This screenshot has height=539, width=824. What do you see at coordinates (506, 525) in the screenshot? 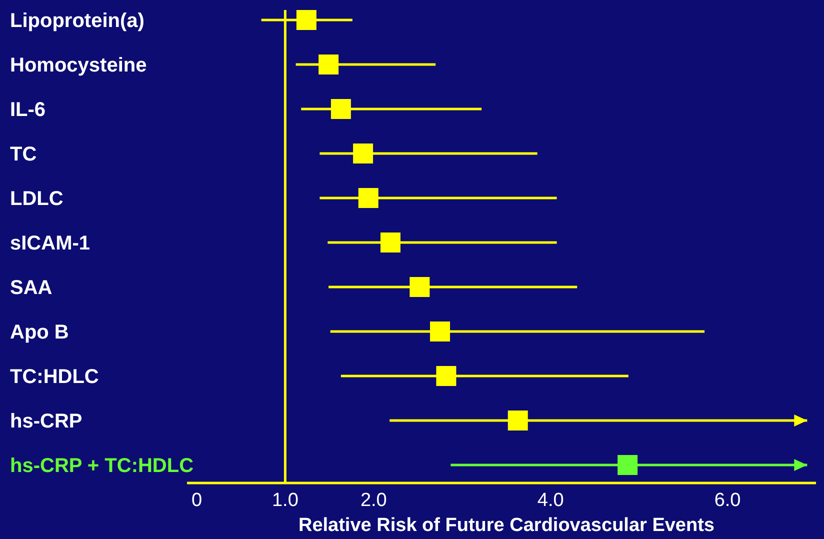
I see `x-axis-title: Relative Risk of Future Cardiovascular Events` at bounding box center [506, 525].